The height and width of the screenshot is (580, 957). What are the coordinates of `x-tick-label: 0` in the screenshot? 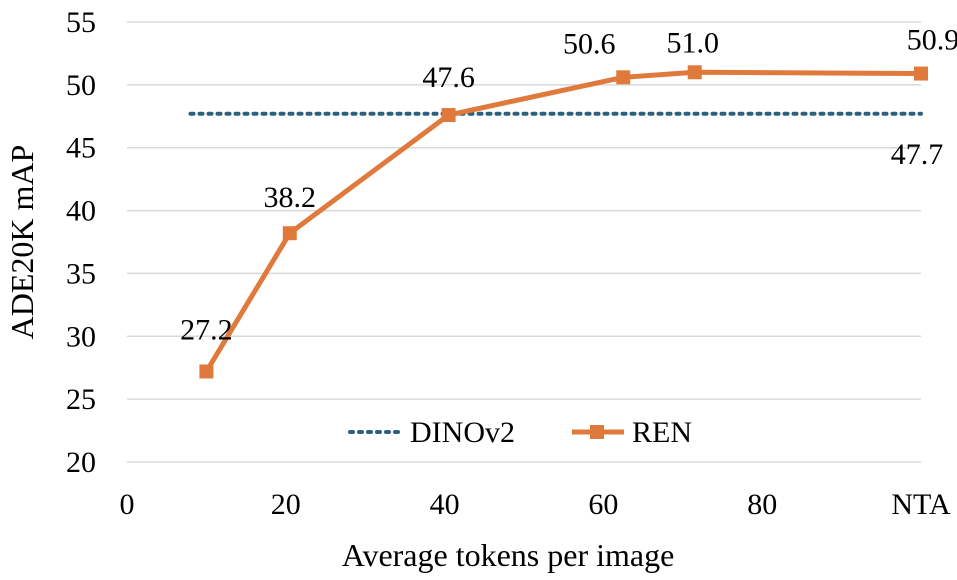 It's located at (127, 504).